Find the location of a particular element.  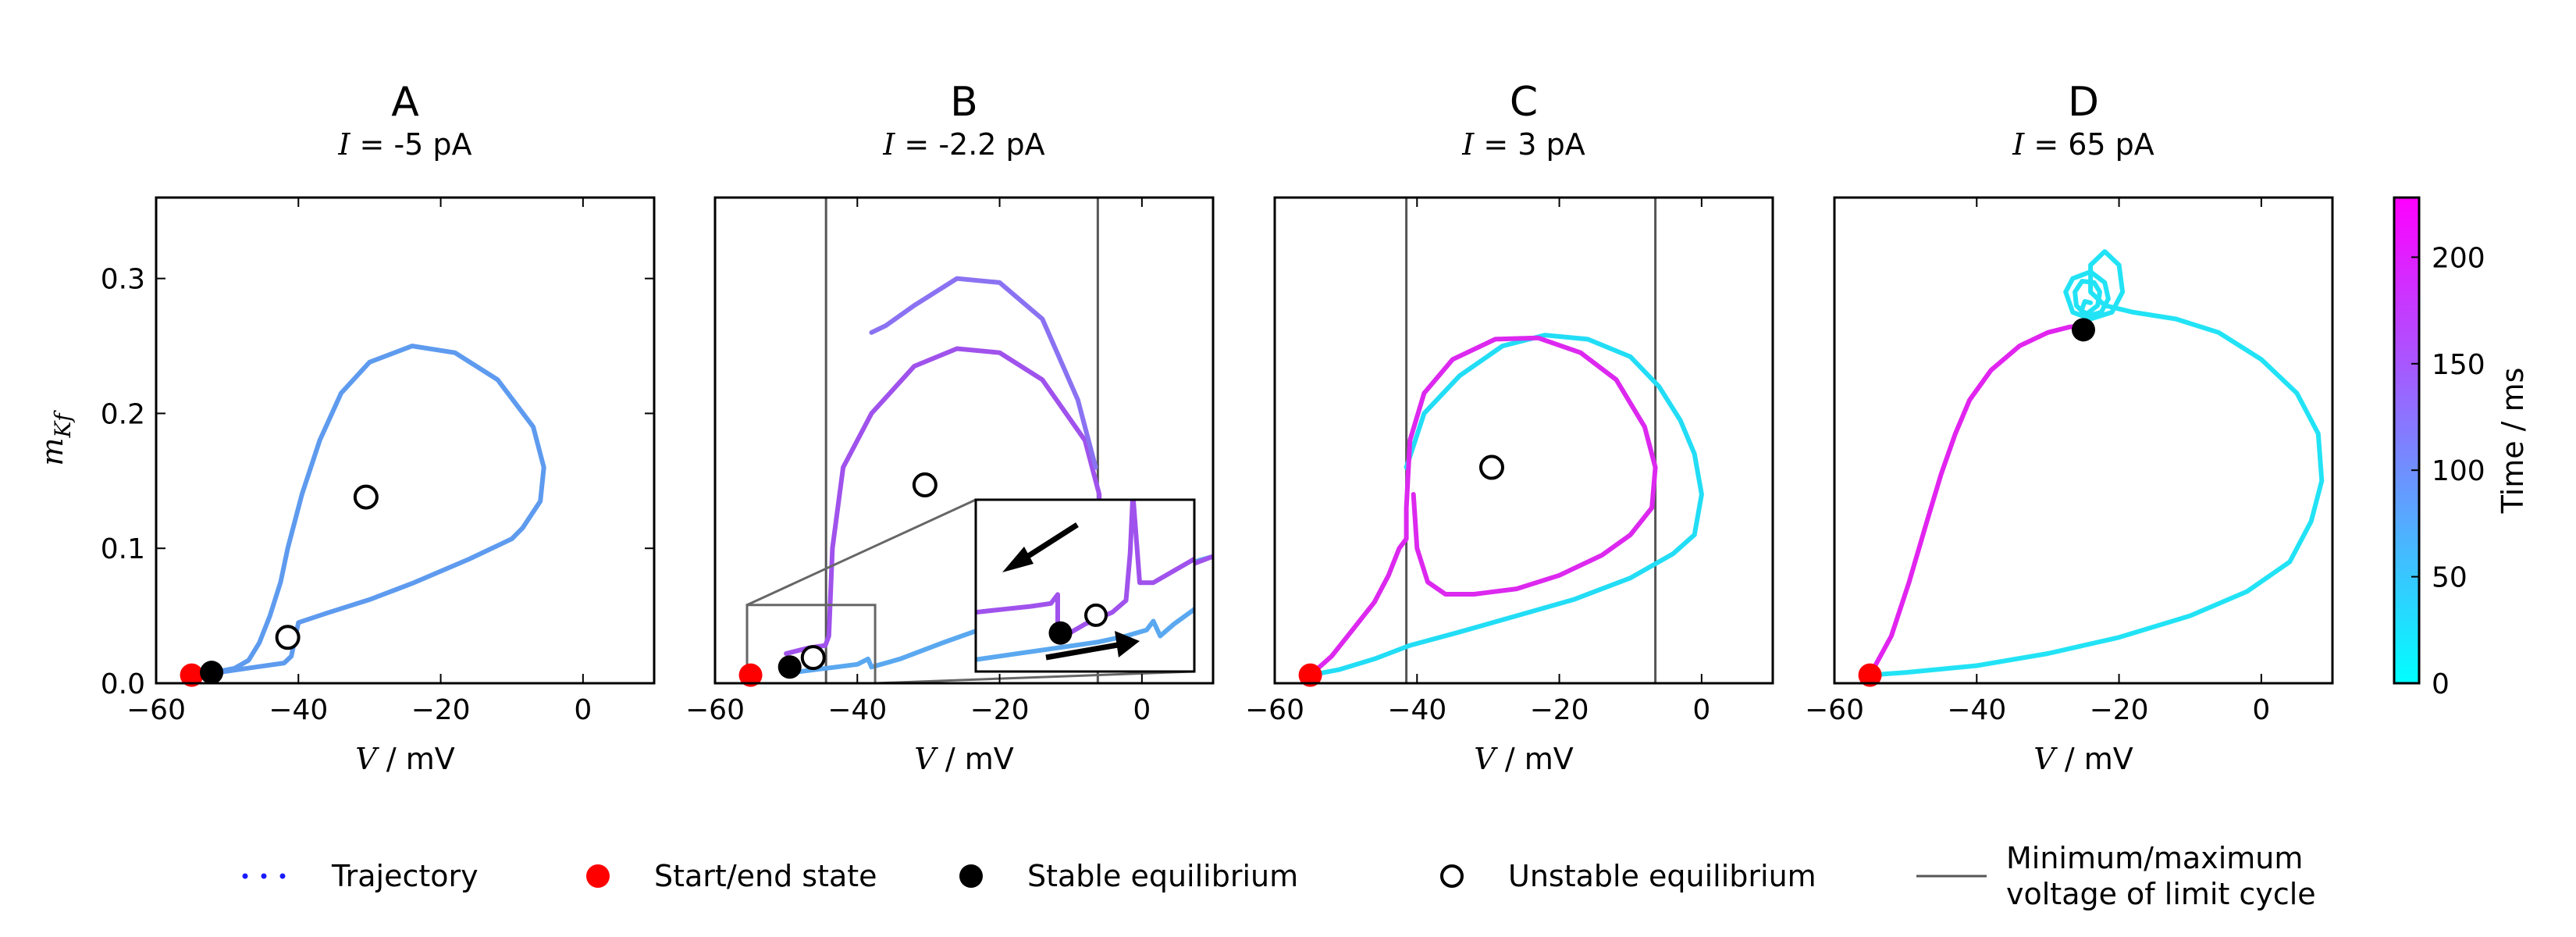

legend-label: Trajectory is located at coordinates (405, 876).